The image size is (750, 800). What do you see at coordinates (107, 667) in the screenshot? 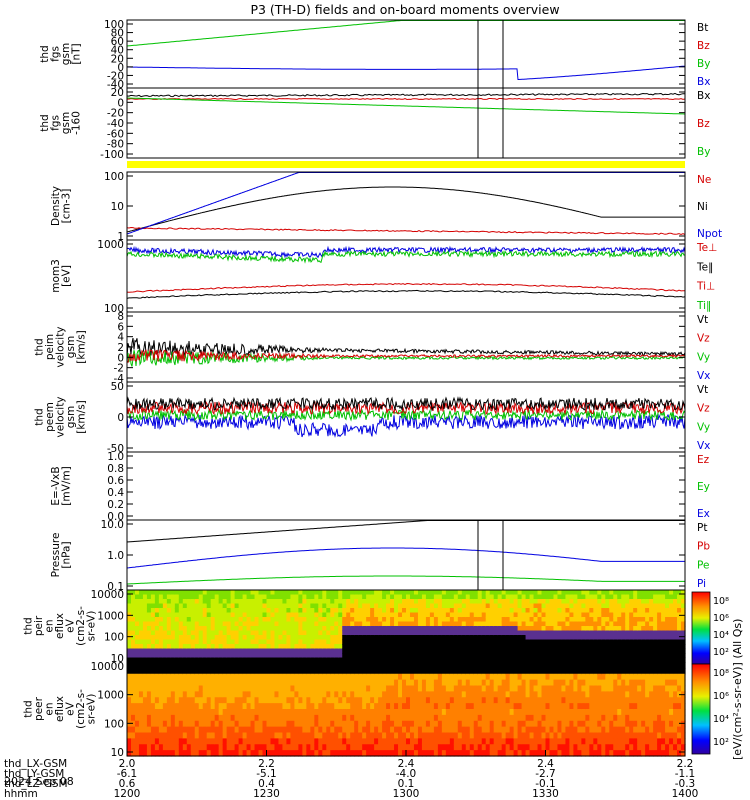
I see `y-tick-label: 10000` at bounding box center [107, 667].